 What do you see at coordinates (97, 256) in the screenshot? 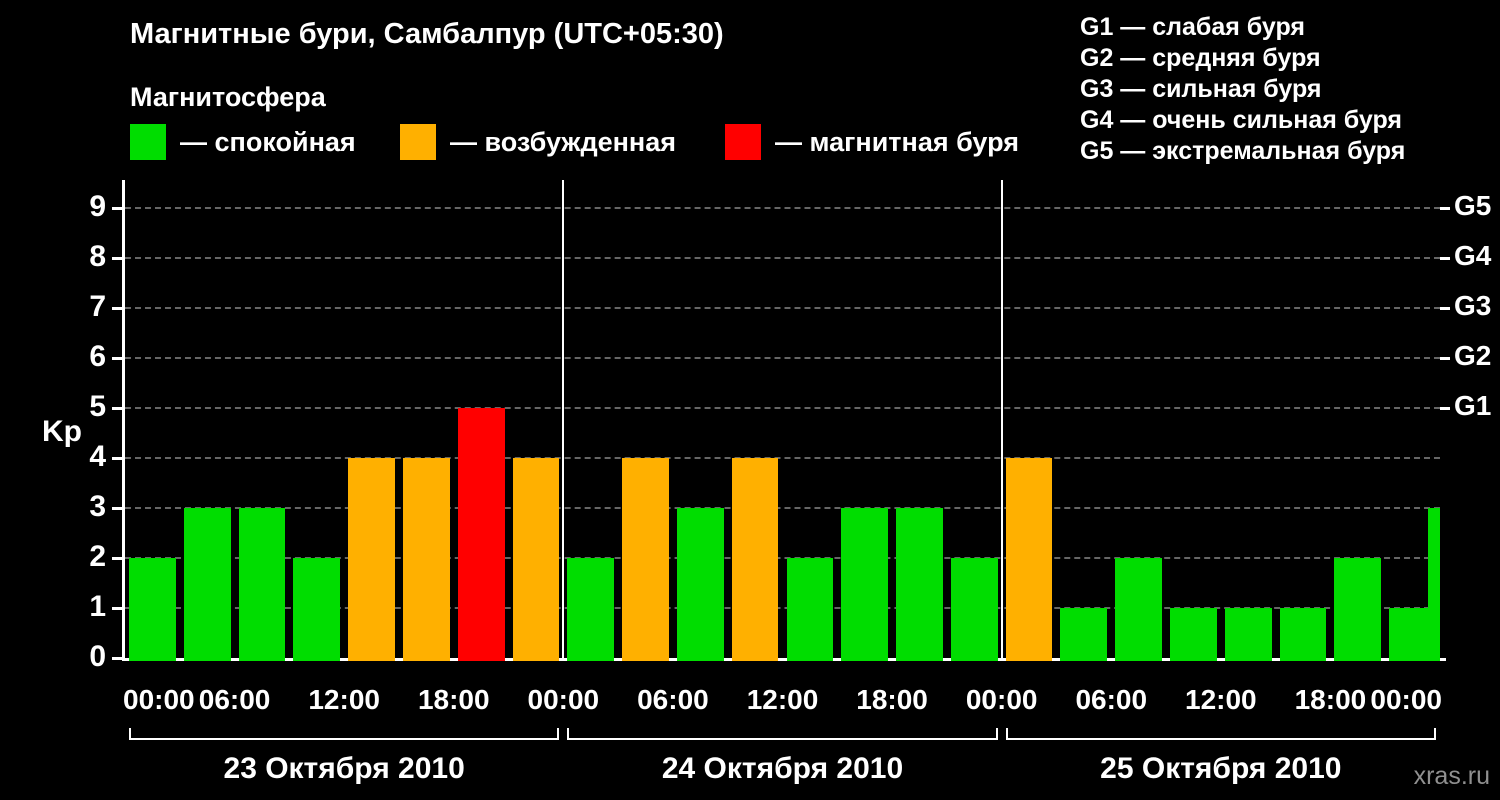
I see `y-axis-label: 8` at bounding box center [97, 256].